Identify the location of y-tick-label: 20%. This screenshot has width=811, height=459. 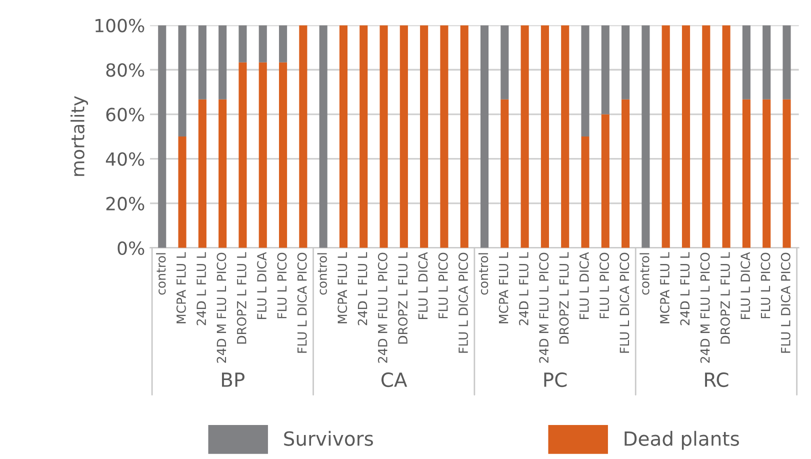
(125, 203).